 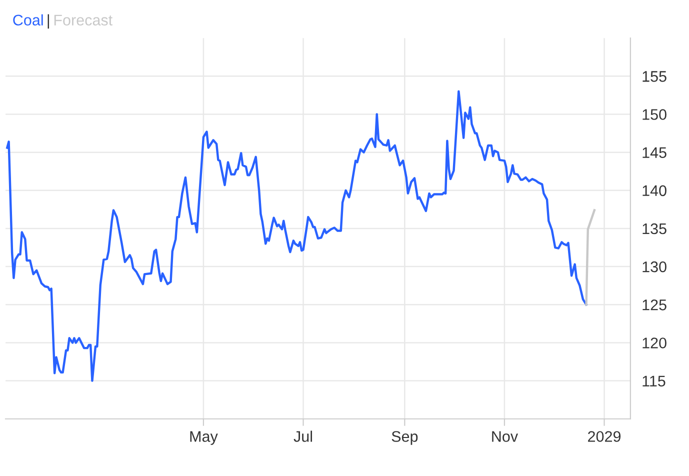 I want to click on x-tick-label: Nov, so click(x=505, y=436).